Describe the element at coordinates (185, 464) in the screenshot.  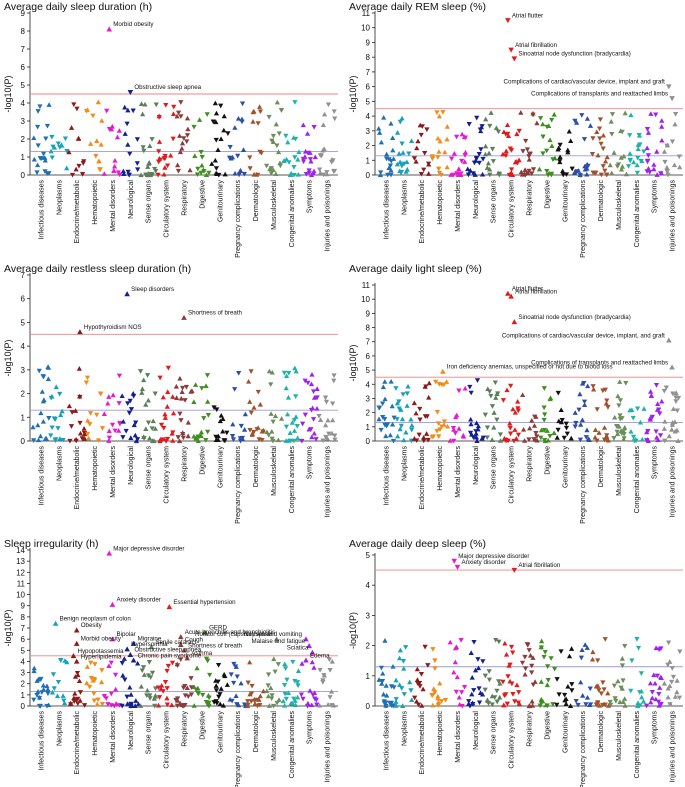
I see `x-category-label: Respiratory` at that location.